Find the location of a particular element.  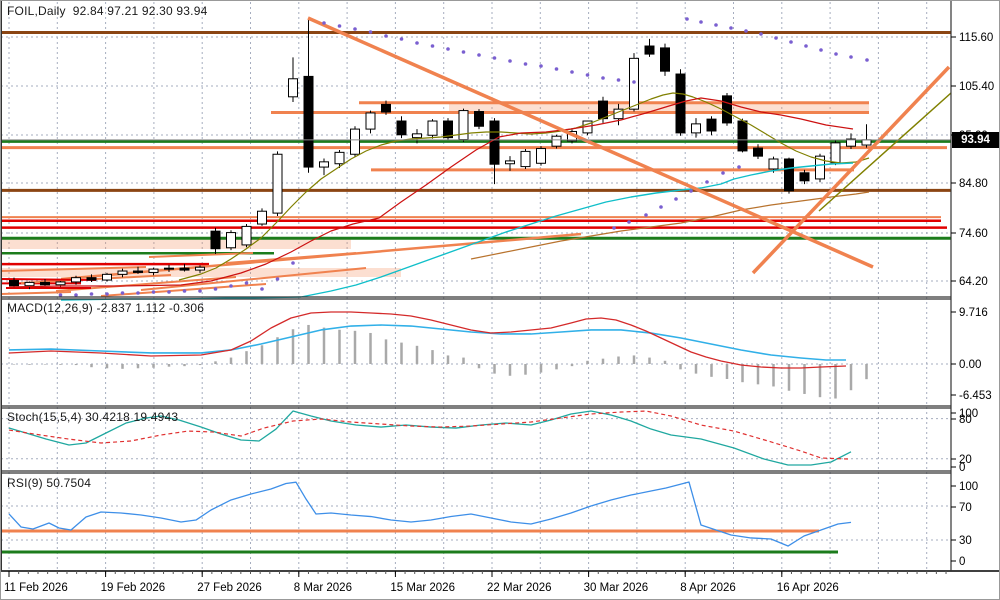

rsi-label: 100 is located at coordinates (968, 487).